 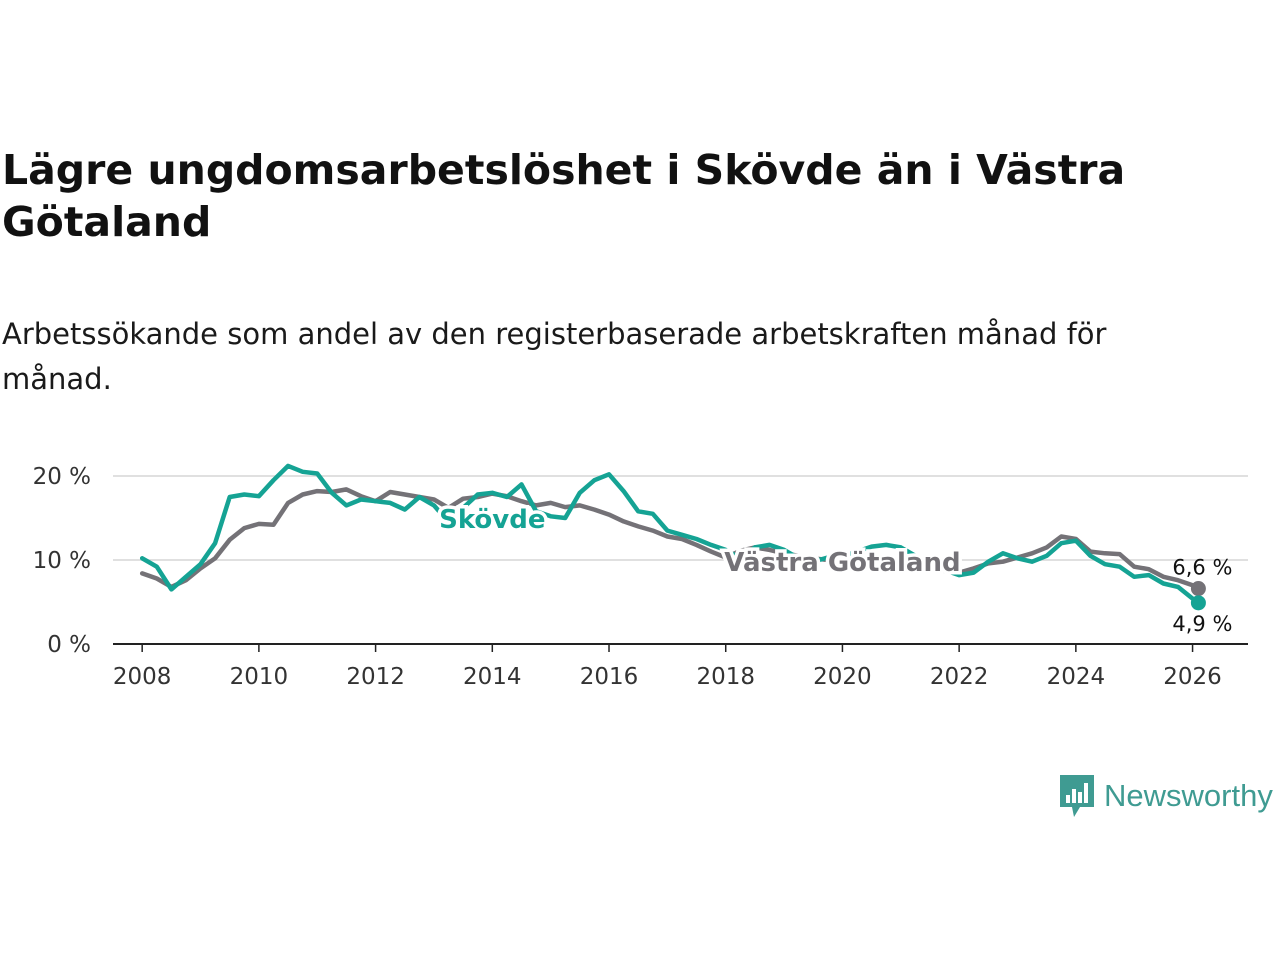 What do you see at coordinates (667, 667) in the screenshot?
I see `x-axis-ticks: 2008 2010 2012 2014 2016 2018 2020 2022 2024 2026` at bounding box center [667, 667].